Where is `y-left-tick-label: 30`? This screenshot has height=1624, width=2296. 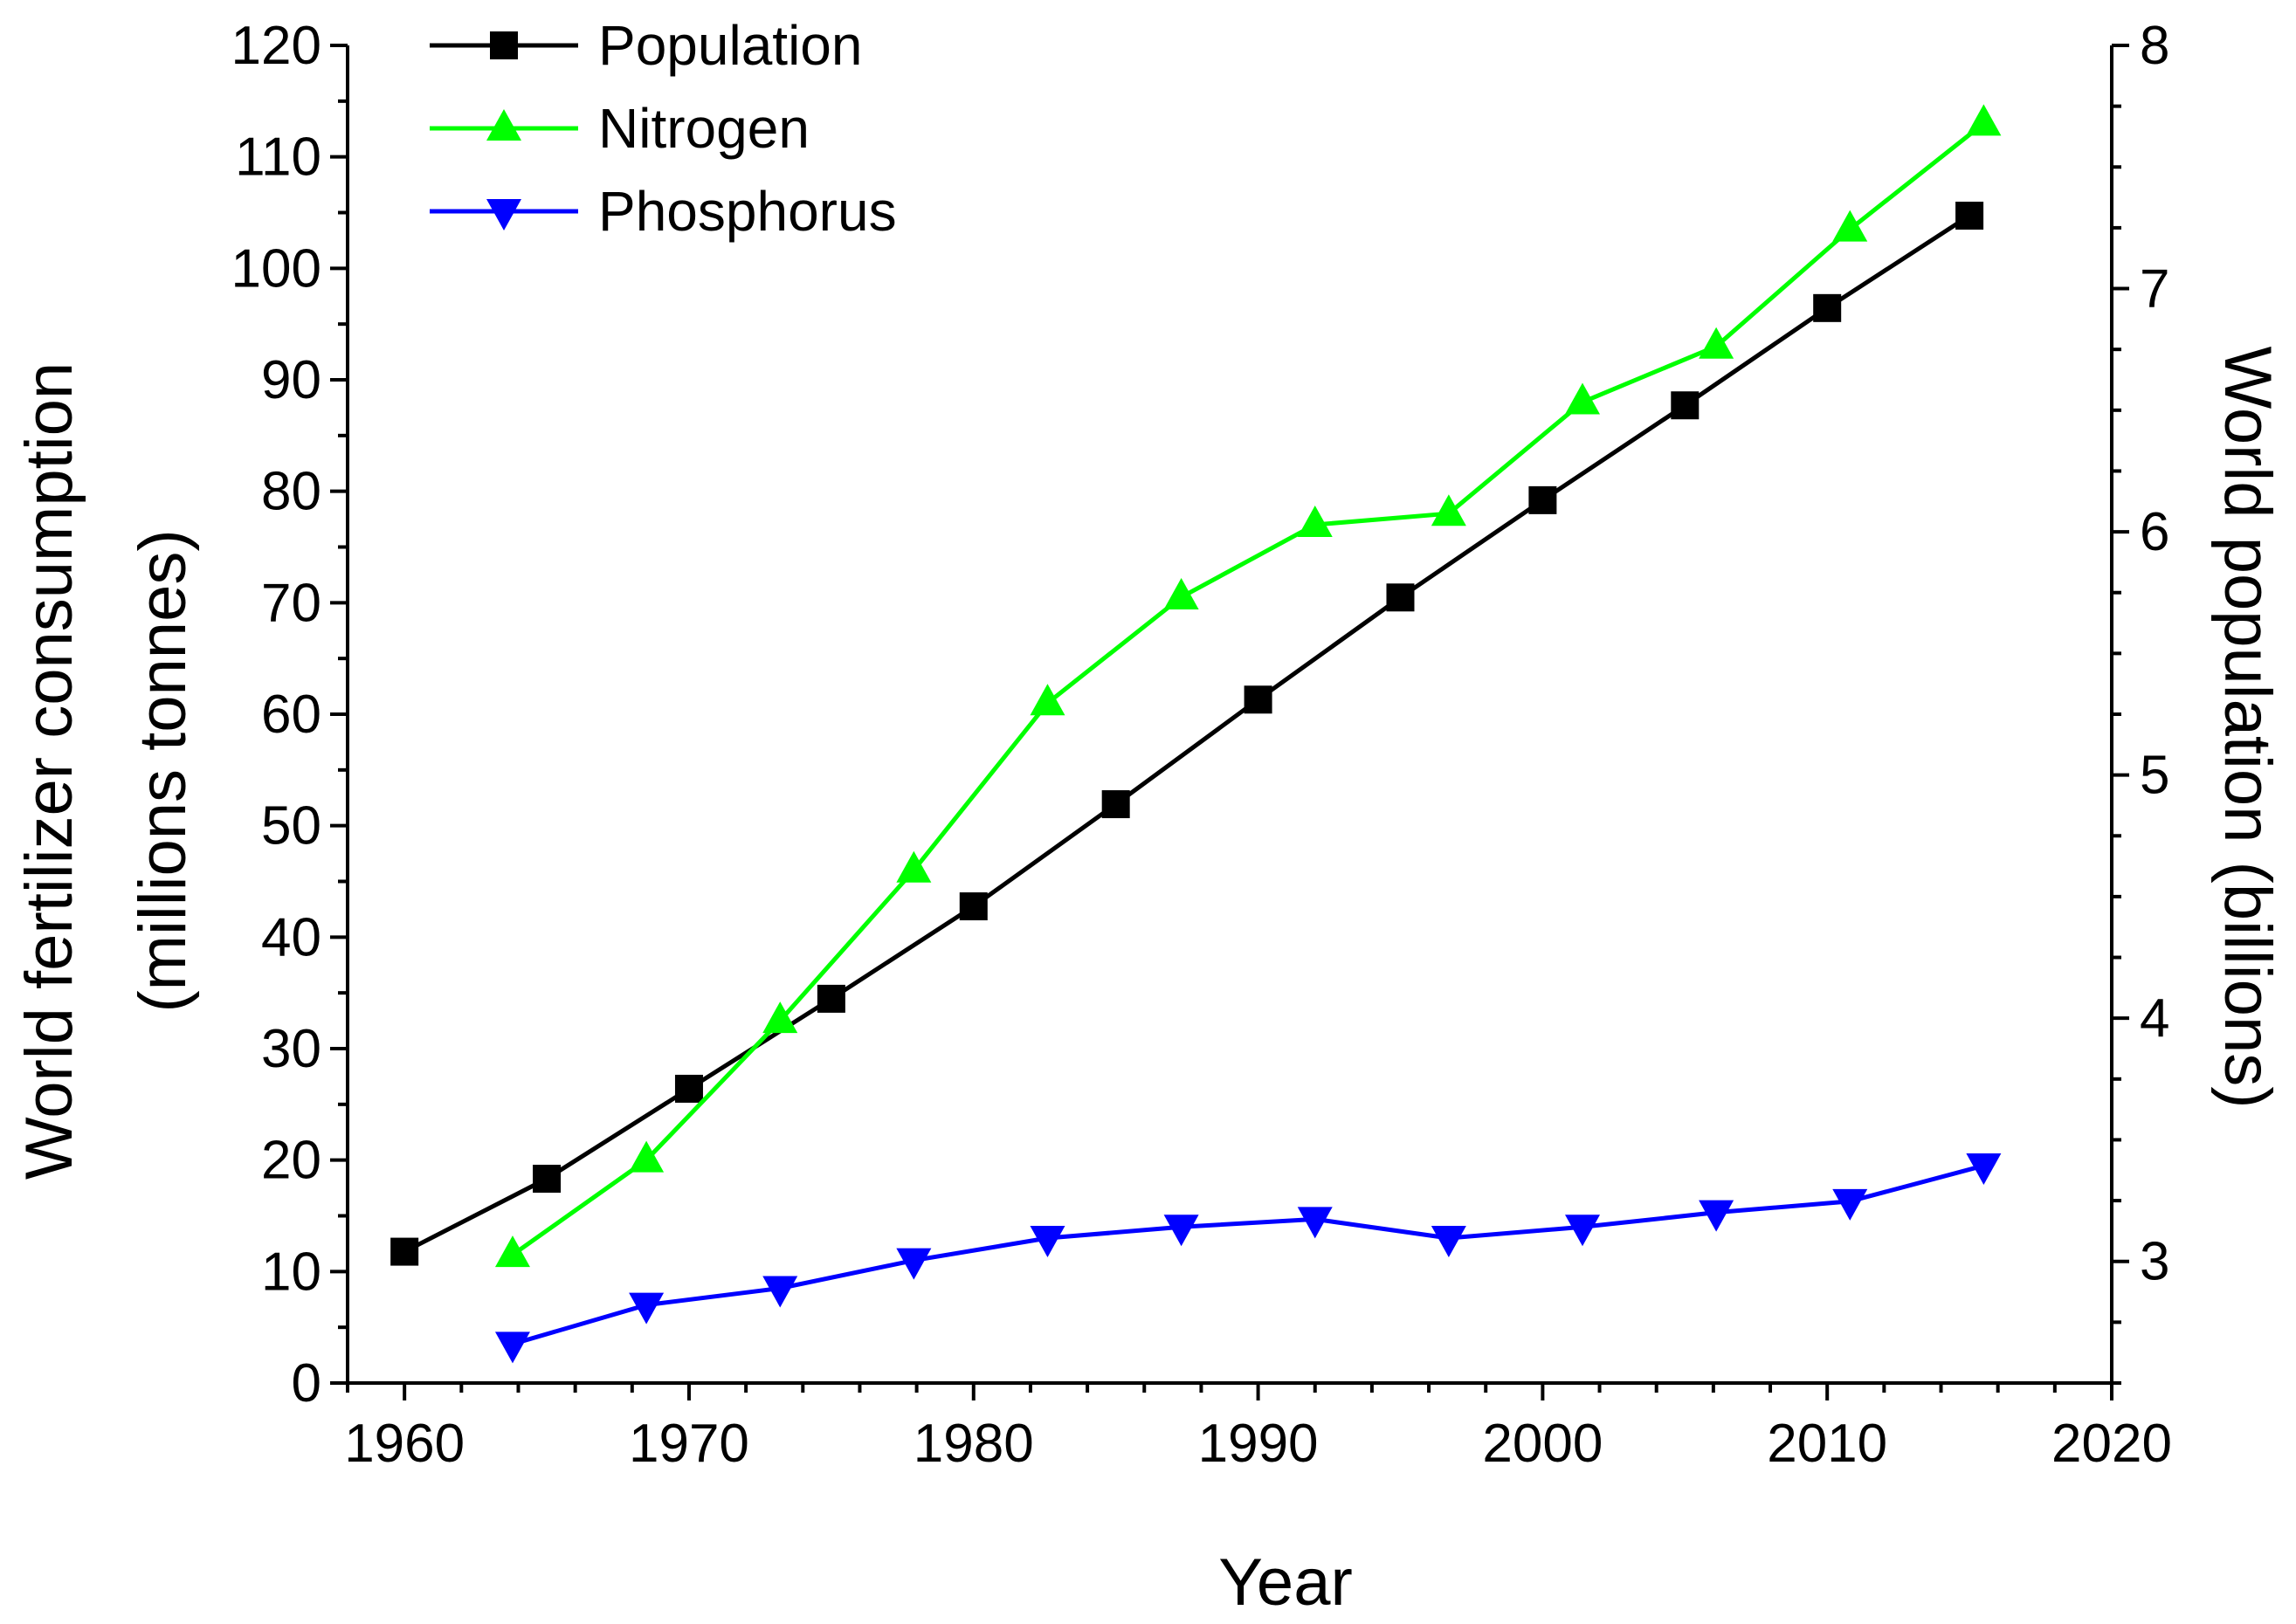 y-left-tick-label: 30 is located at coordinates (291, 1049).